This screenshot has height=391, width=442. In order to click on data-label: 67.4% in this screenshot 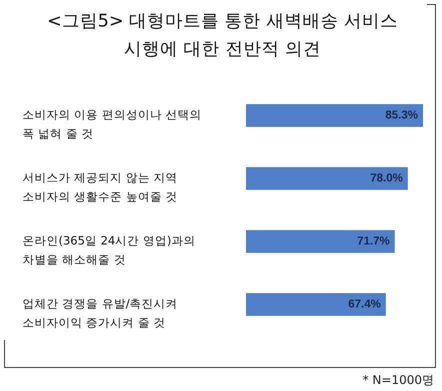, I will do `click(364, 304)`.